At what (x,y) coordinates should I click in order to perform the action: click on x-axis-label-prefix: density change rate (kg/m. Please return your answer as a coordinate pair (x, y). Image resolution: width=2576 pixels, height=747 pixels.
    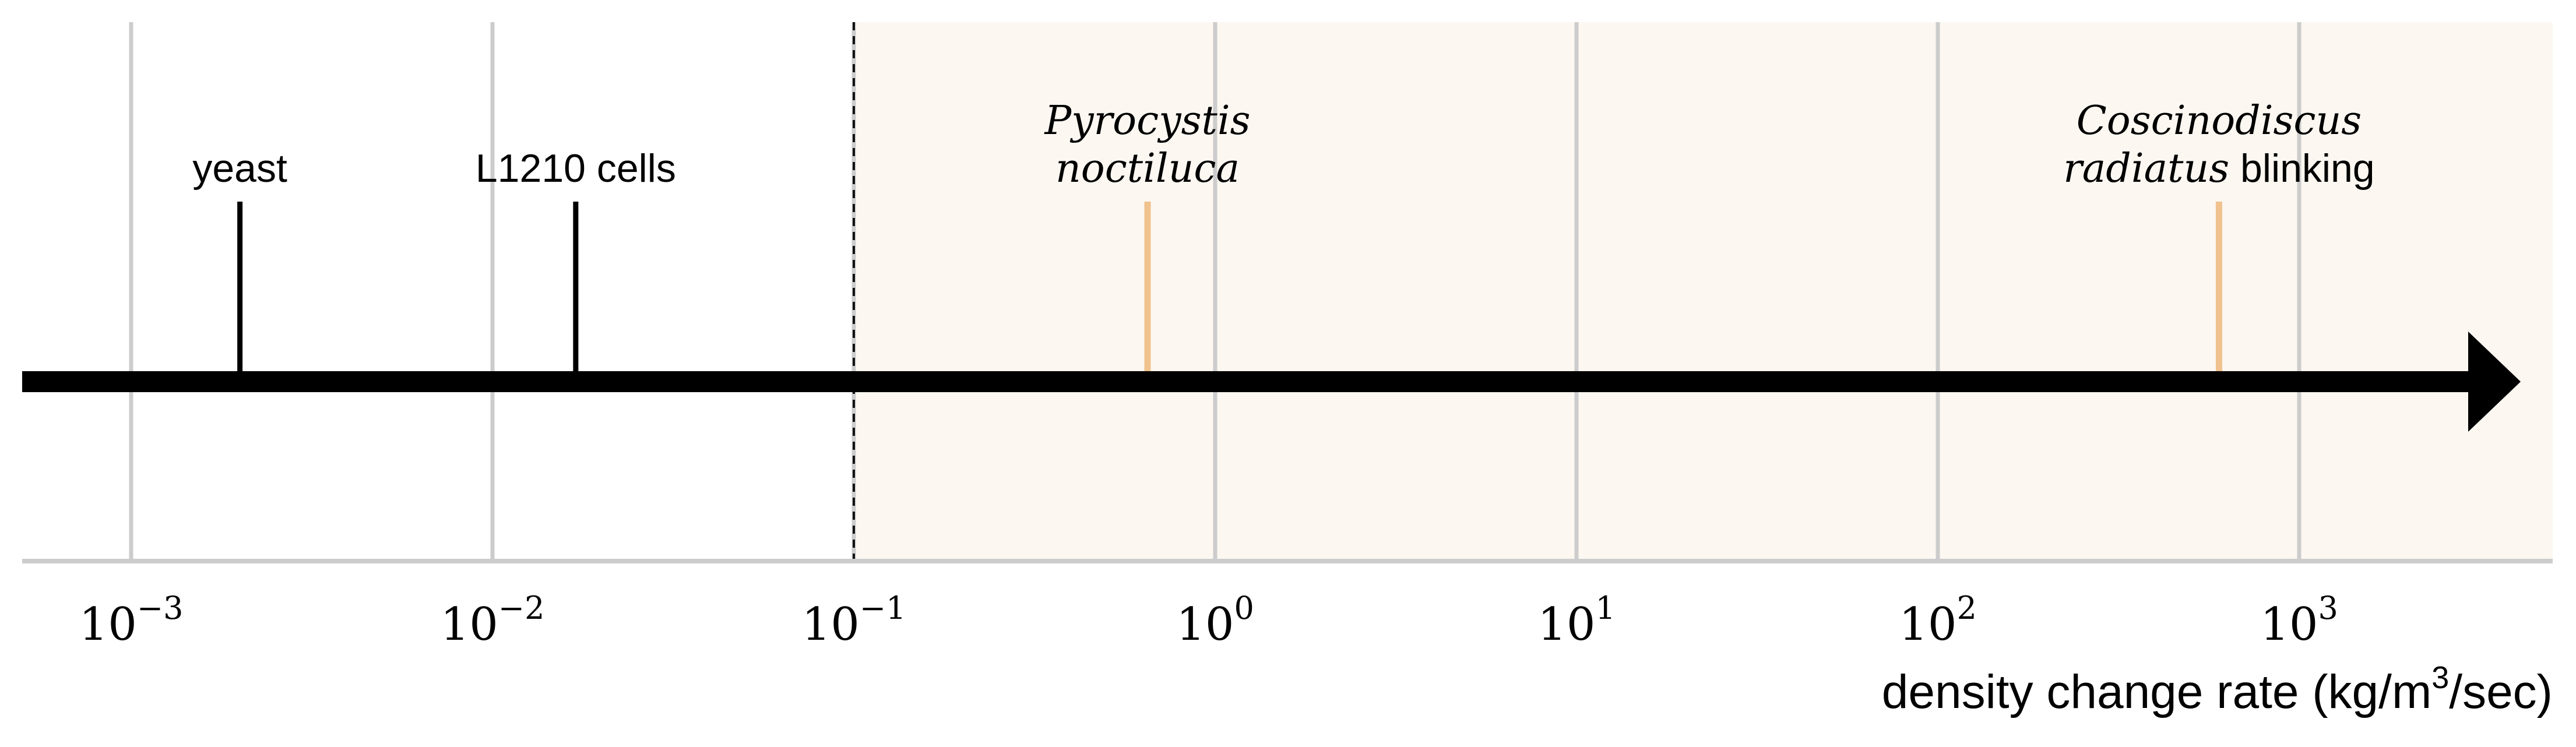
    Looking at the image, I should click on (2157, 692).